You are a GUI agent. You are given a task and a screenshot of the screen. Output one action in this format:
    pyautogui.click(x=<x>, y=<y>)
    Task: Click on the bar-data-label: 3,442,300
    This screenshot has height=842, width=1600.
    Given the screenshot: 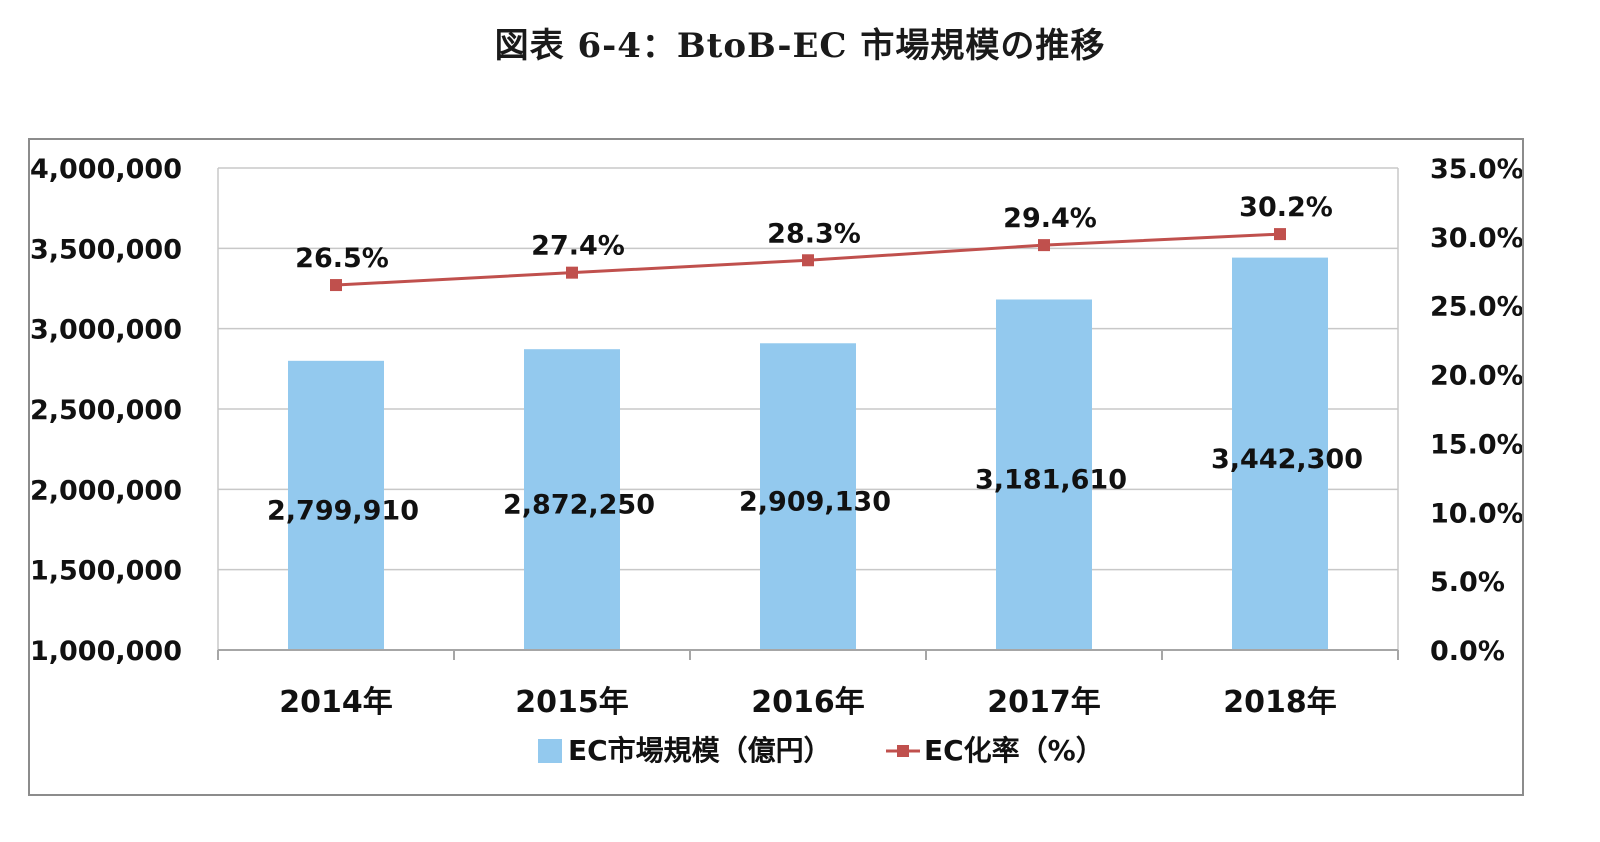 What is the action you would take?
    pyautogui.click(x=1287, y=459)
    